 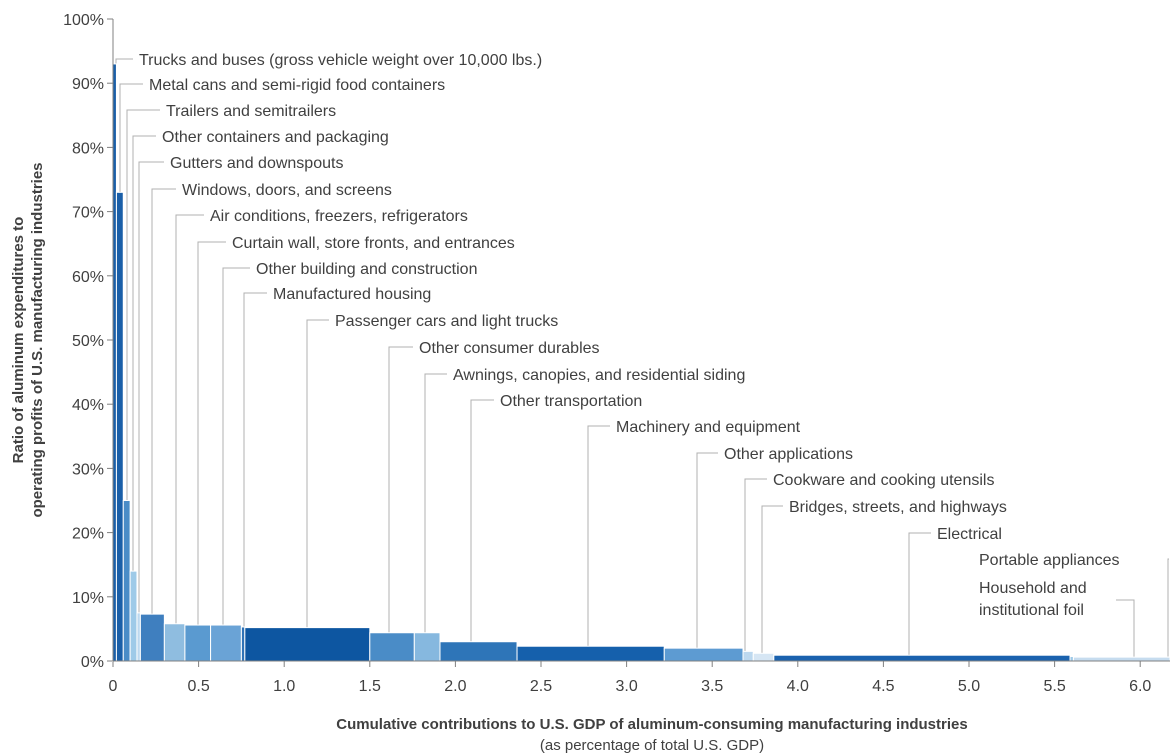 What do you see at coordinates (92, 662) in the screenshot?
I see `y-tick-label: 0%` at bounding box center [92, 662].